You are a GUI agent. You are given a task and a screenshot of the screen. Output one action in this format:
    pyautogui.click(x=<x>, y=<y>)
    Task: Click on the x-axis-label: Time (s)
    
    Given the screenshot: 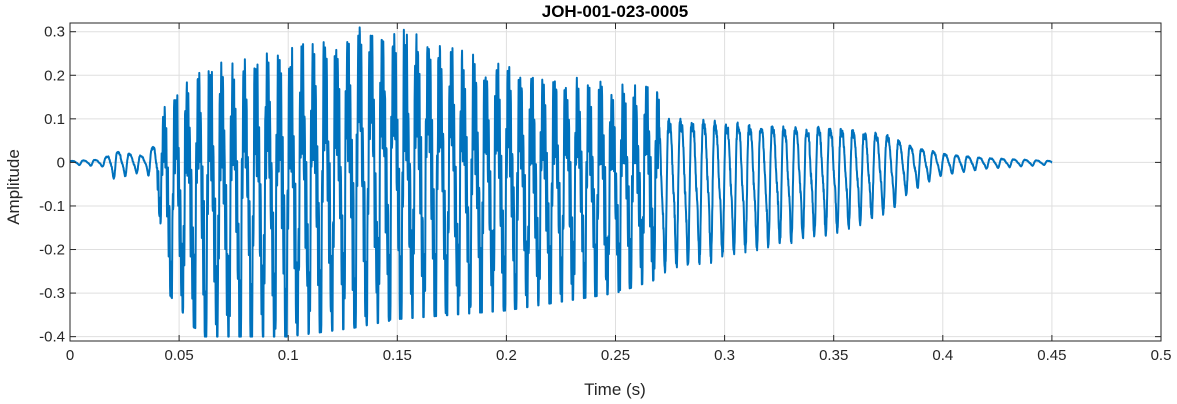 What is the action you would take?
    pyautogui.click(x=615, y=389)
    